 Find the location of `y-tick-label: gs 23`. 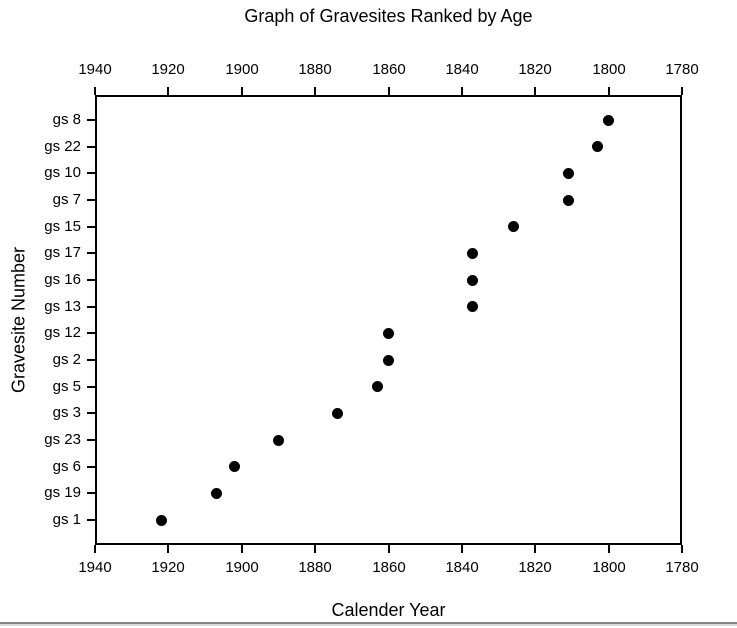

y-tick-label: gs 23 is located at coordinates (62, 439).